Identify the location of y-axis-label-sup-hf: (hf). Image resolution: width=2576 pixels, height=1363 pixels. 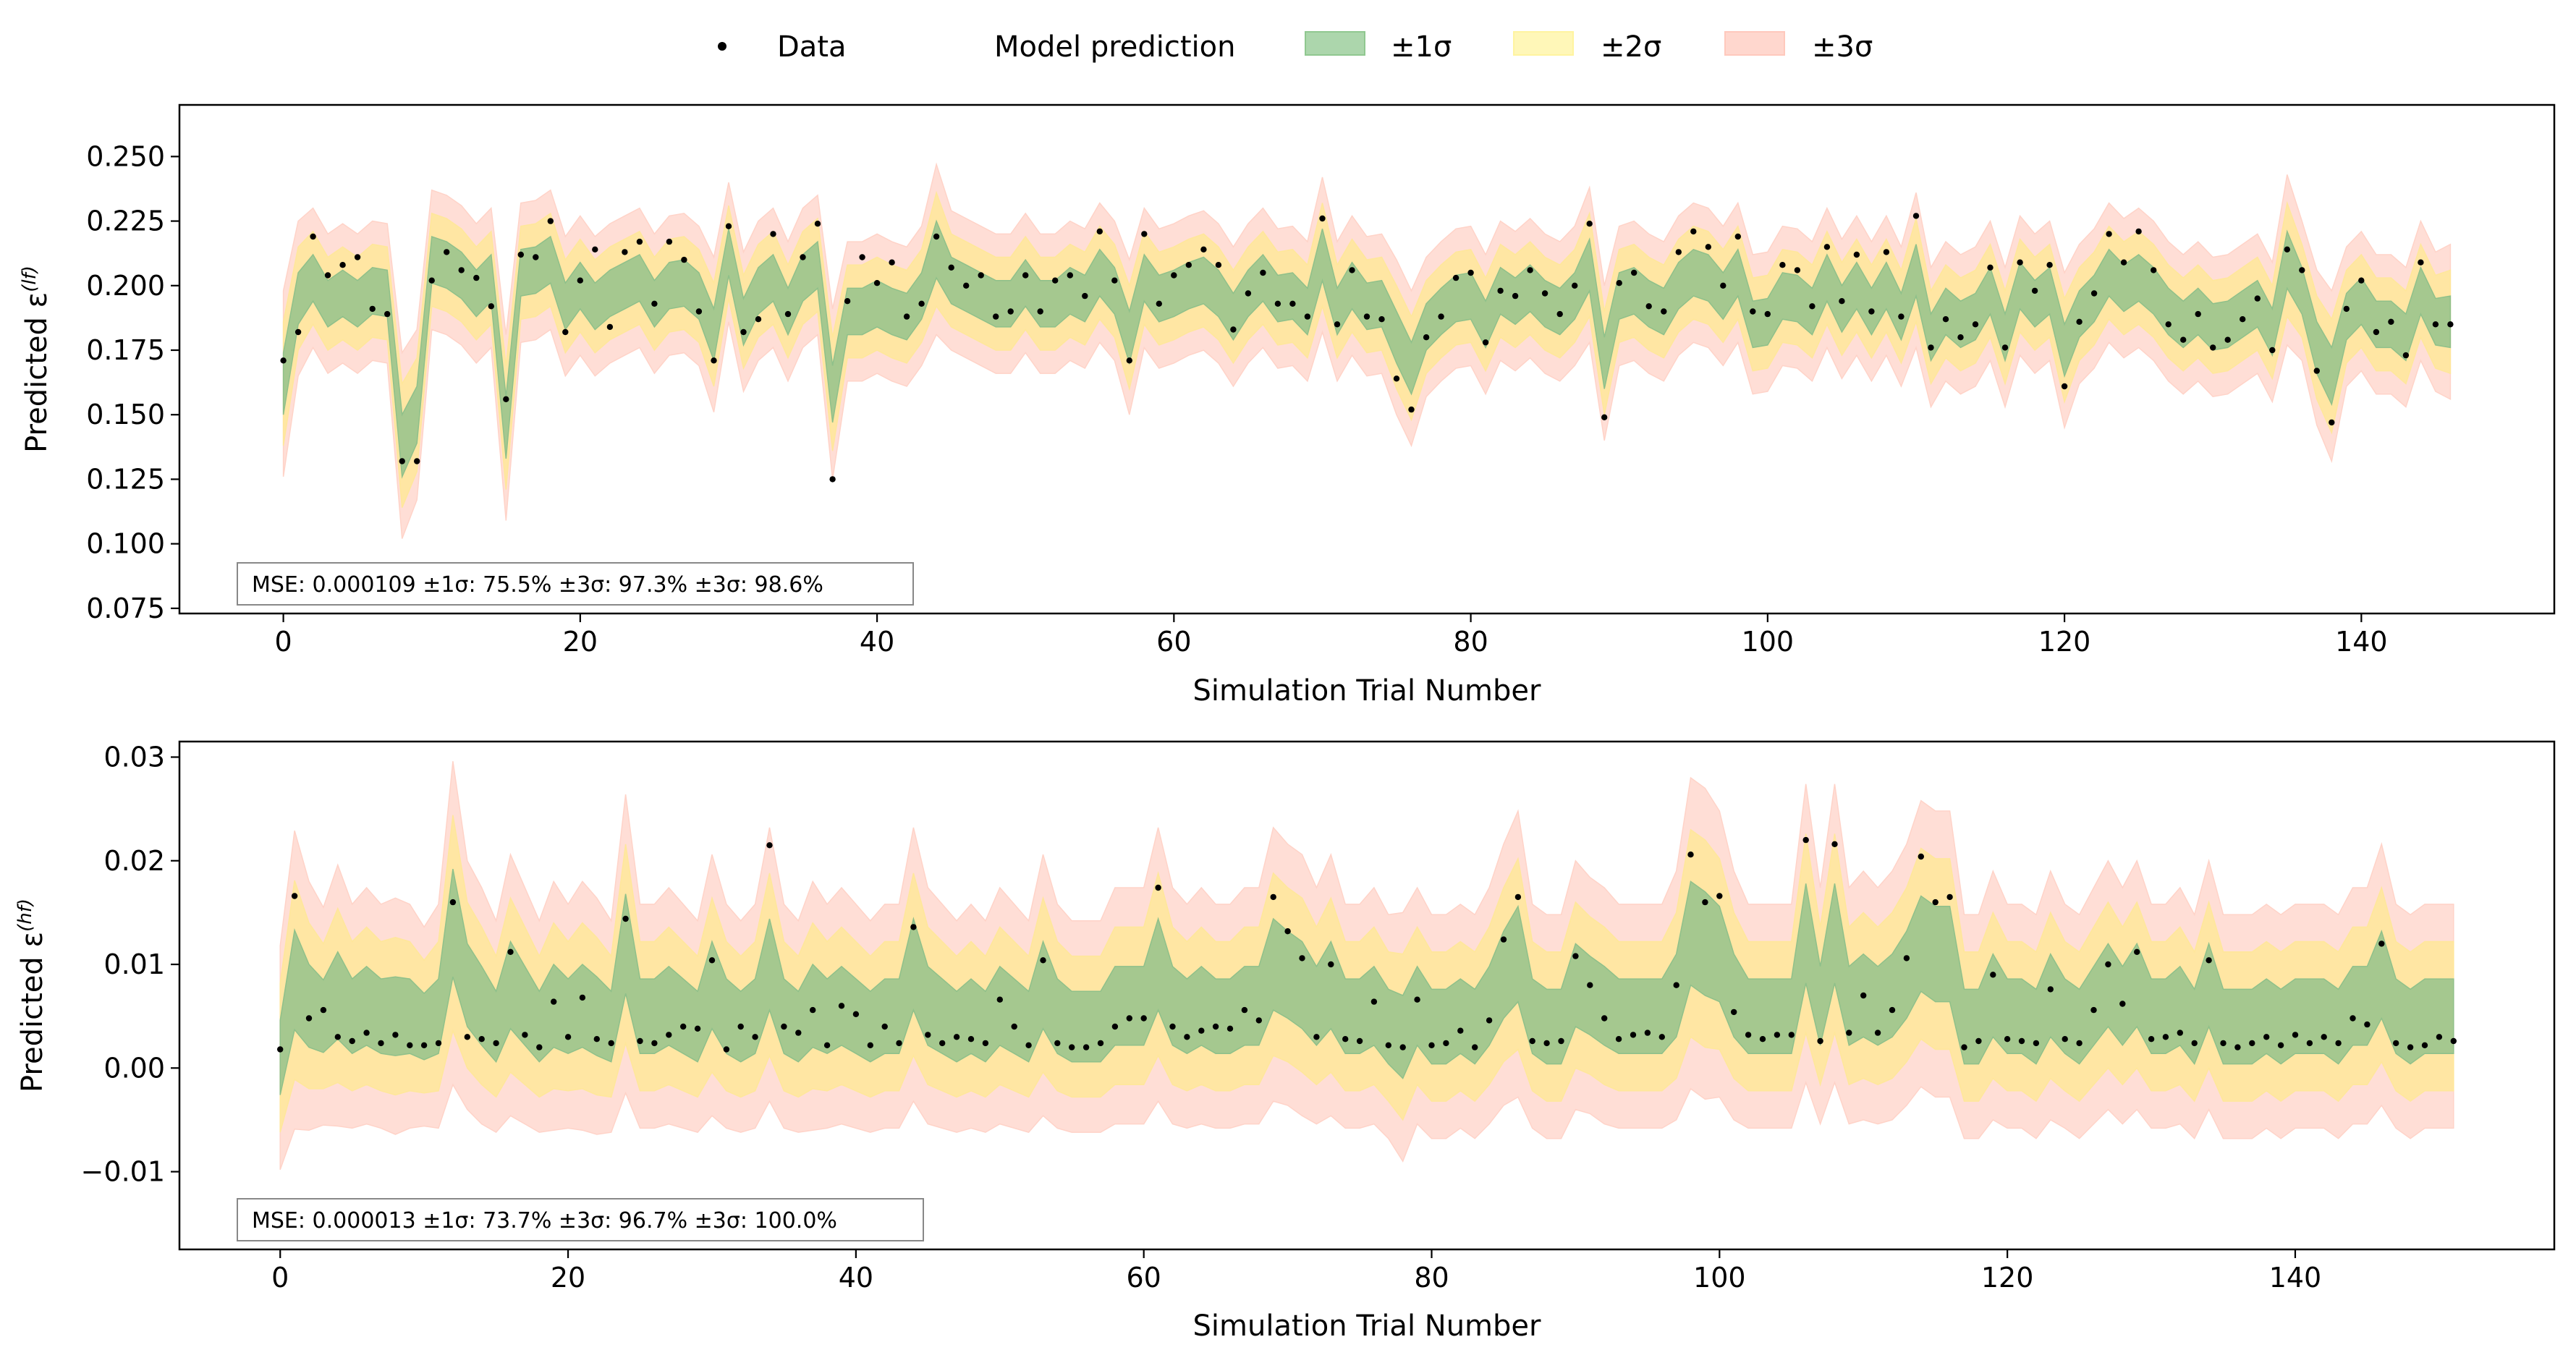
(25, 915).